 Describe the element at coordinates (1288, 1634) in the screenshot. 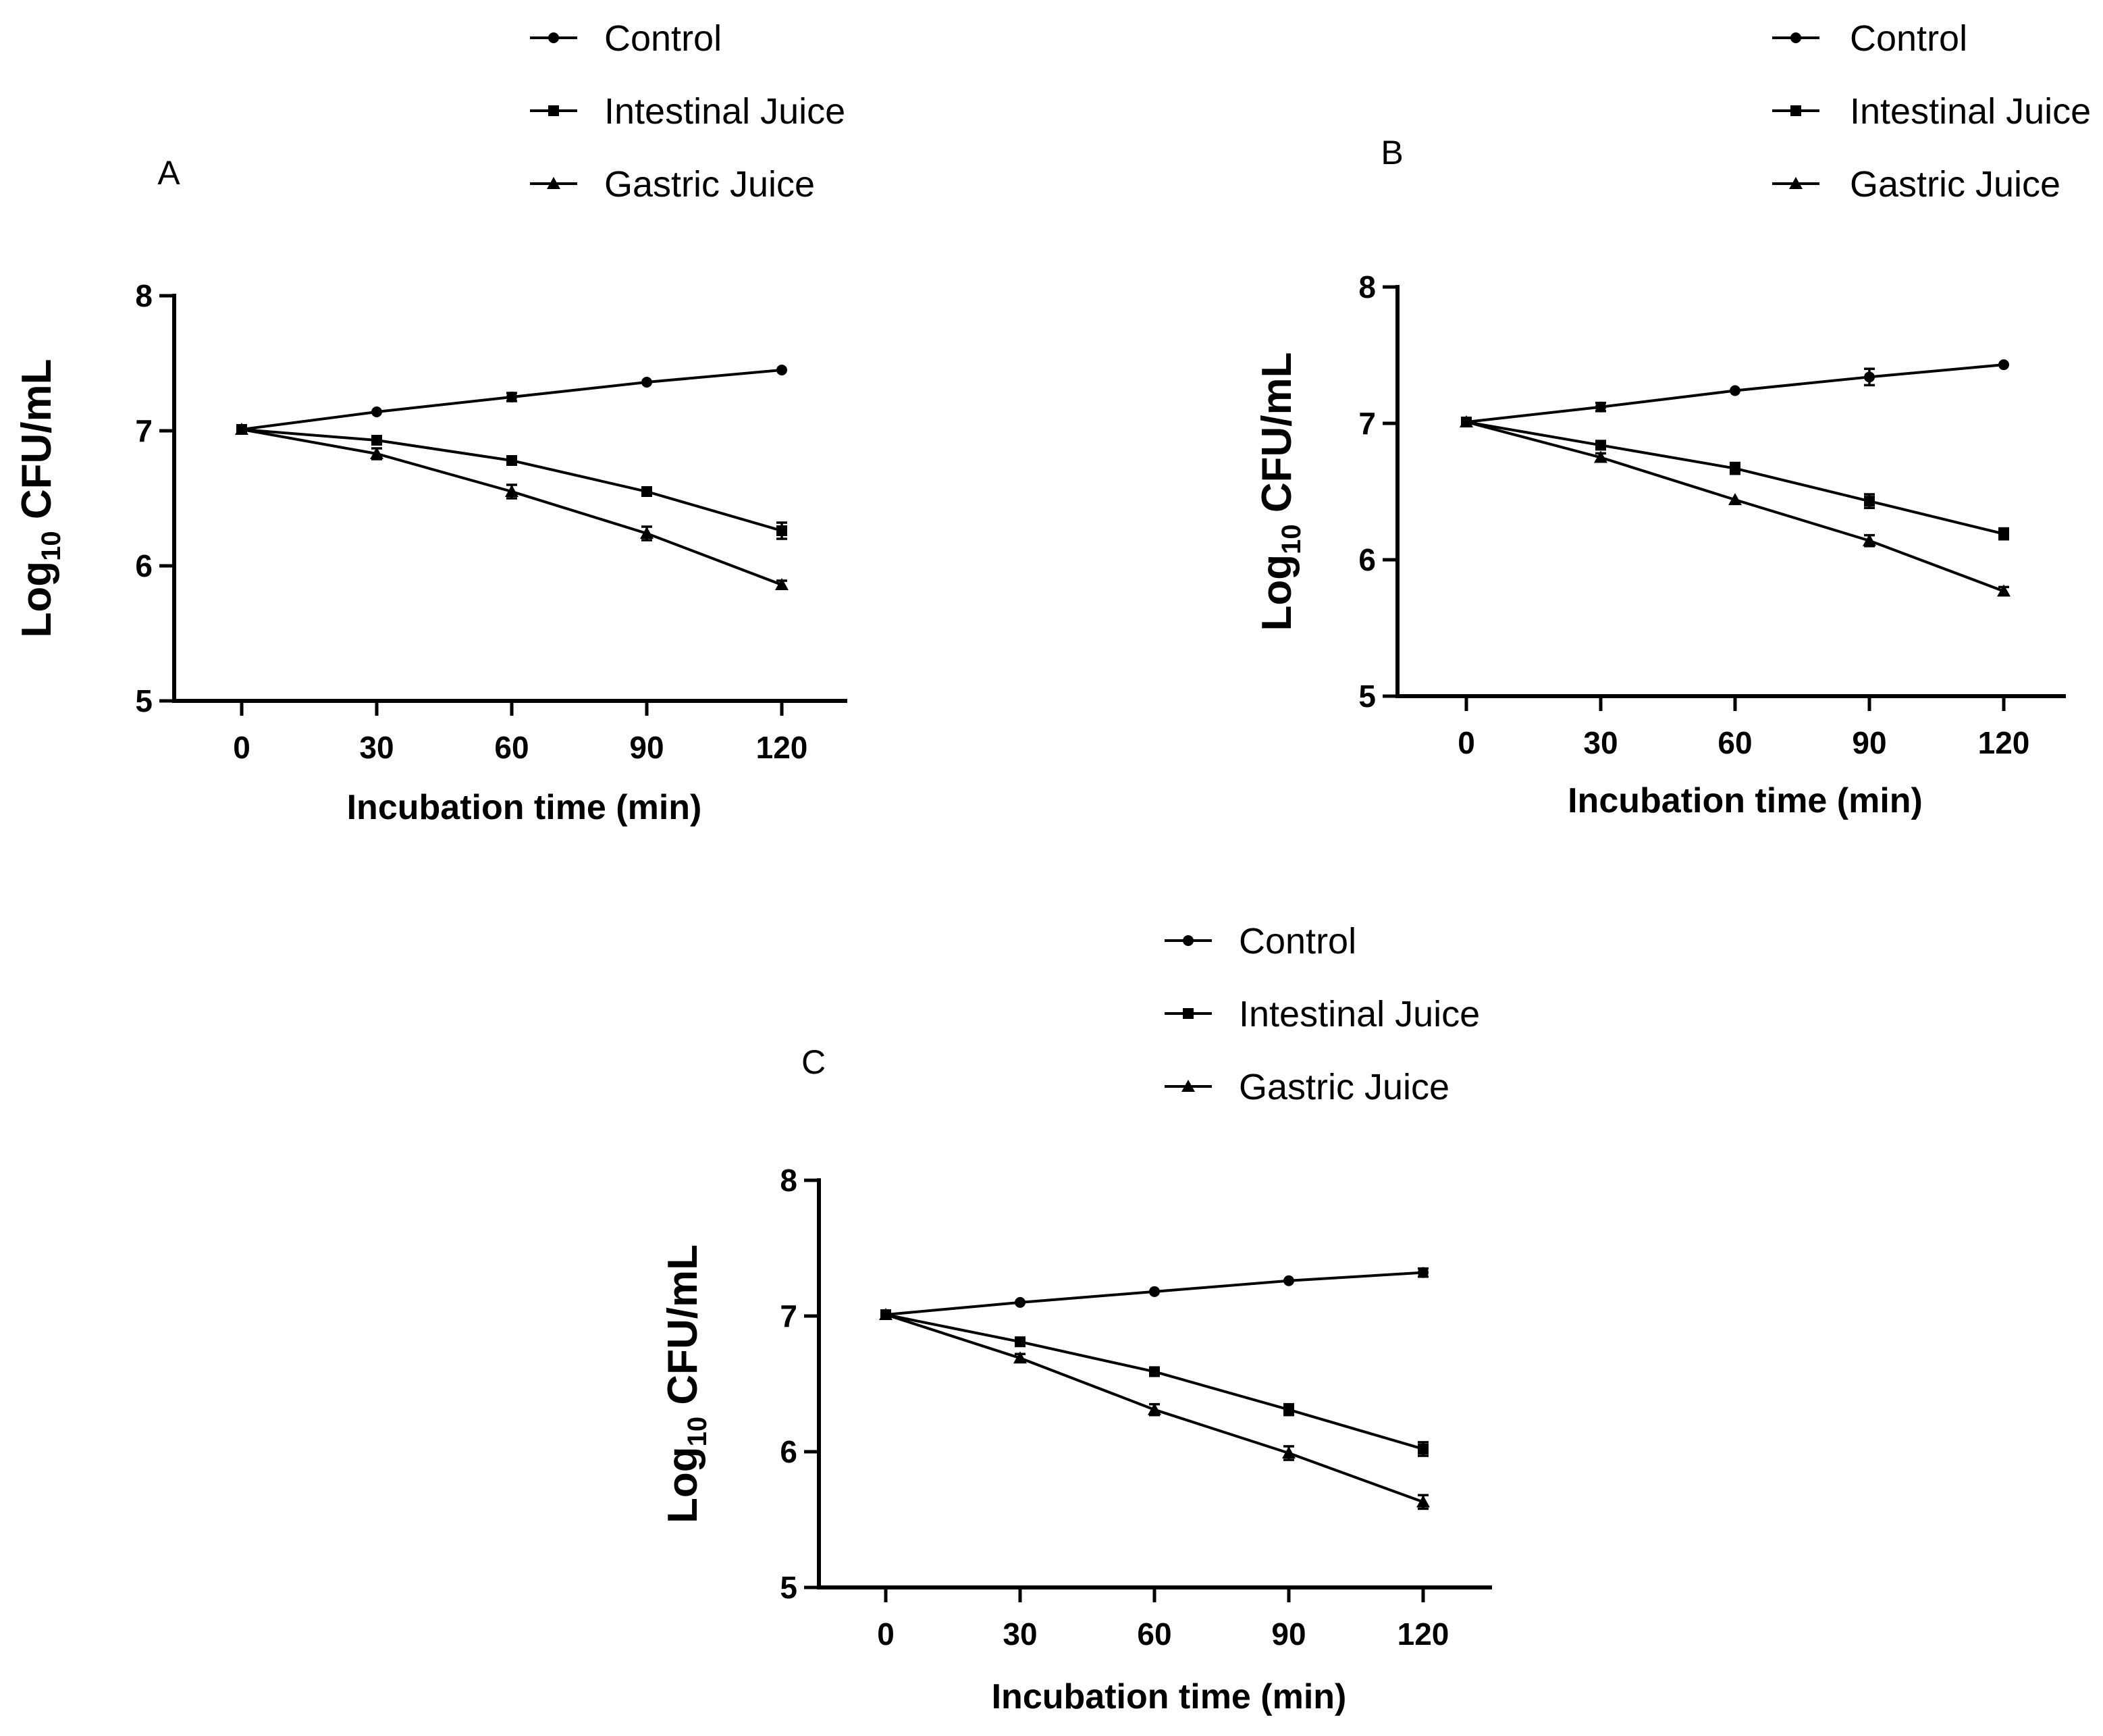

I see `x-tick-label: 90` at that location.